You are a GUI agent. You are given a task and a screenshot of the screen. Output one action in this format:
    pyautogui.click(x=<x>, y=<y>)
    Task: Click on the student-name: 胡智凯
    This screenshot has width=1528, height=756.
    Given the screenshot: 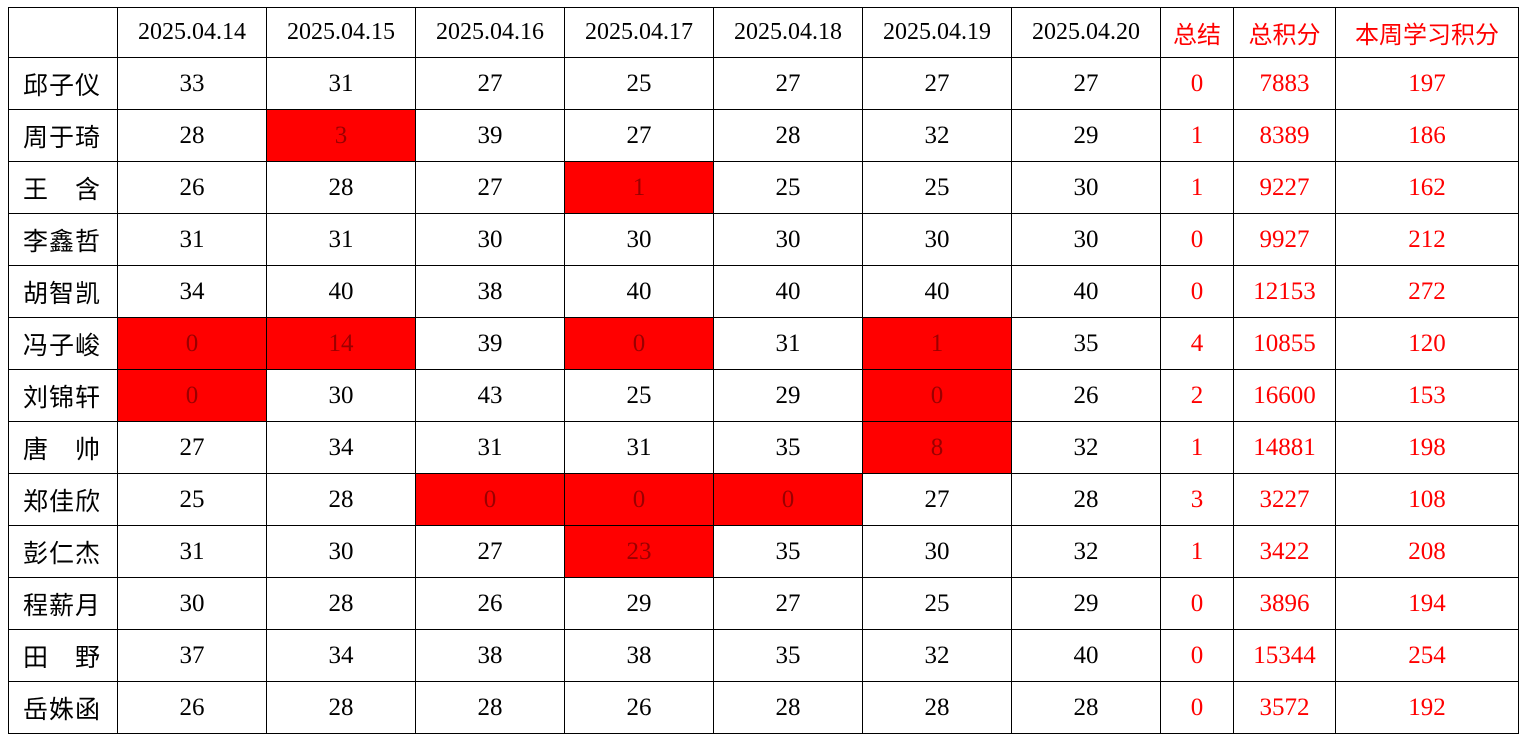 What is the action you would take?
    pyautogui.click(x=63, y=291)
    